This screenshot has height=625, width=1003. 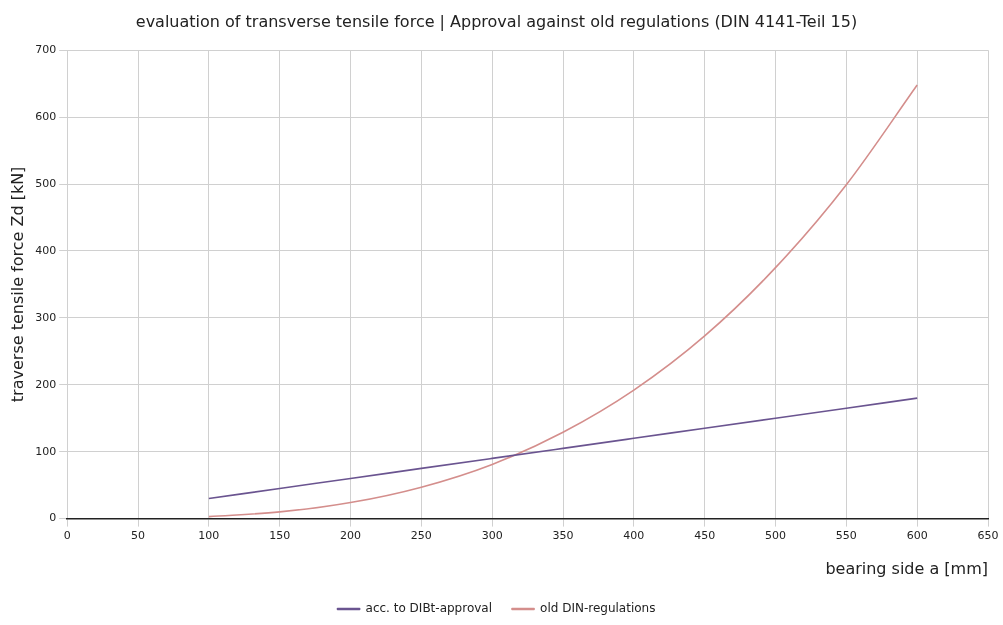 What do you see at coordinates (46, 250) in the screenshot?
I see `y-tick-label: 400` at bounding box center [46, 250].